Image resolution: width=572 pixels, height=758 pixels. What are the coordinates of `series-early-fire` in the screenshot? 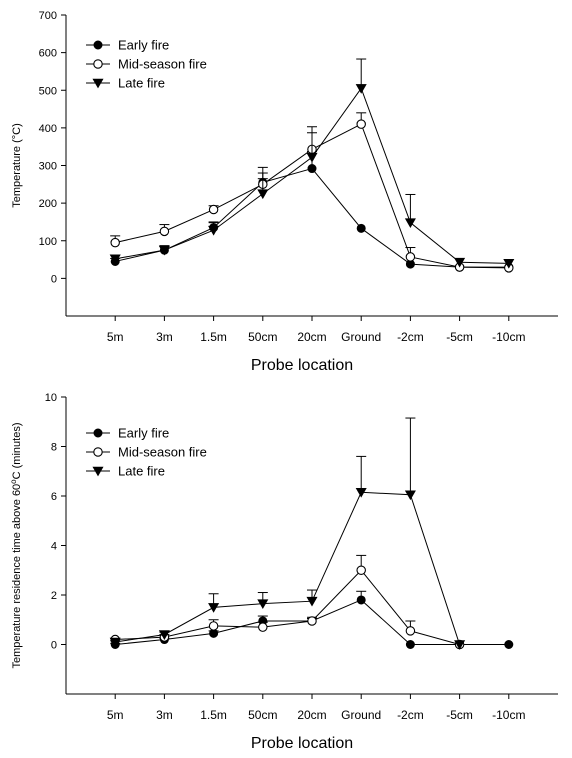 It's located at (312, 211).